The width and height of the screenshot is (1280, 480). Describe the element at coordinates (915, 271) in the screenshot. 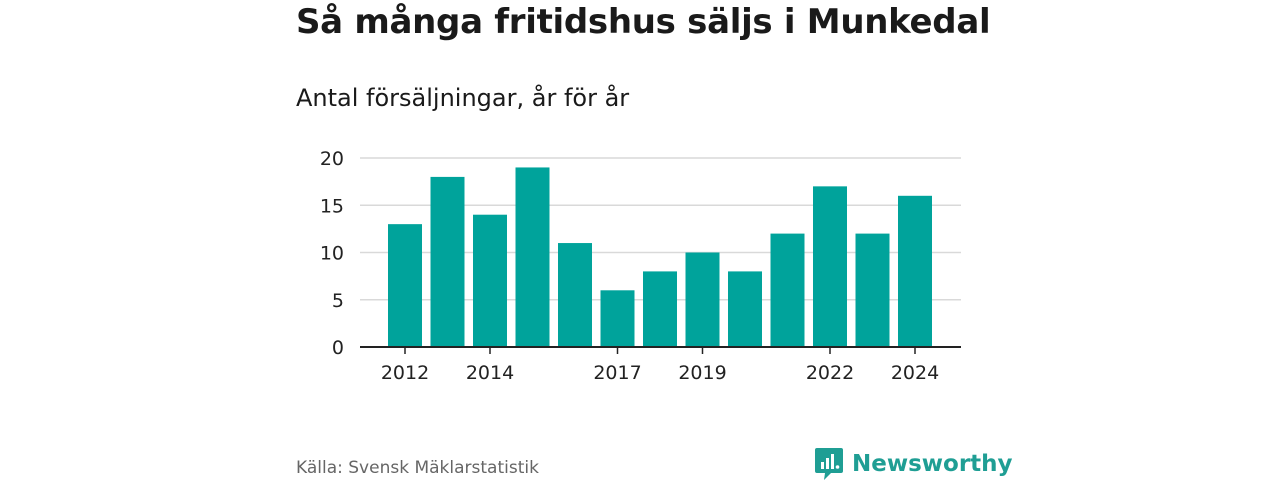

I see `bar-2024` at that location.